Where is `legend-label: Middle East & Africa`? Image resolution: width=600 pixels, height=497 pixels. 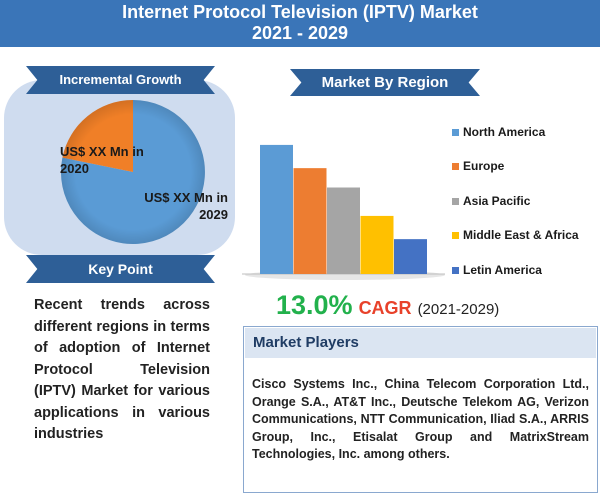 legend-label: Middle East & Africa is located at coordinates (521, 235).